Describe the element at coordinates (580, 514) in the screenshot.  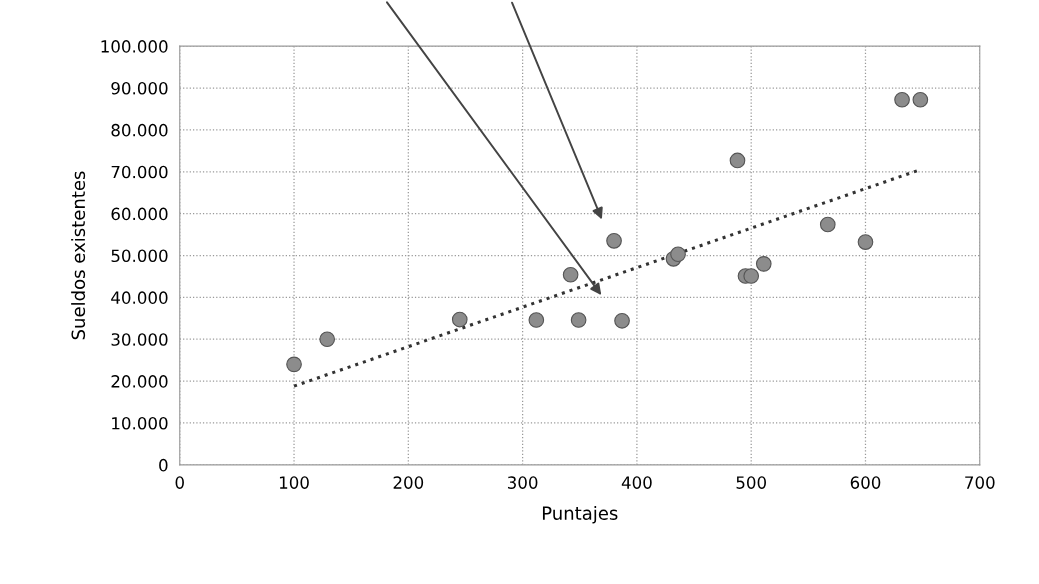
I see `x-axis-title: Puntajes` at that location.